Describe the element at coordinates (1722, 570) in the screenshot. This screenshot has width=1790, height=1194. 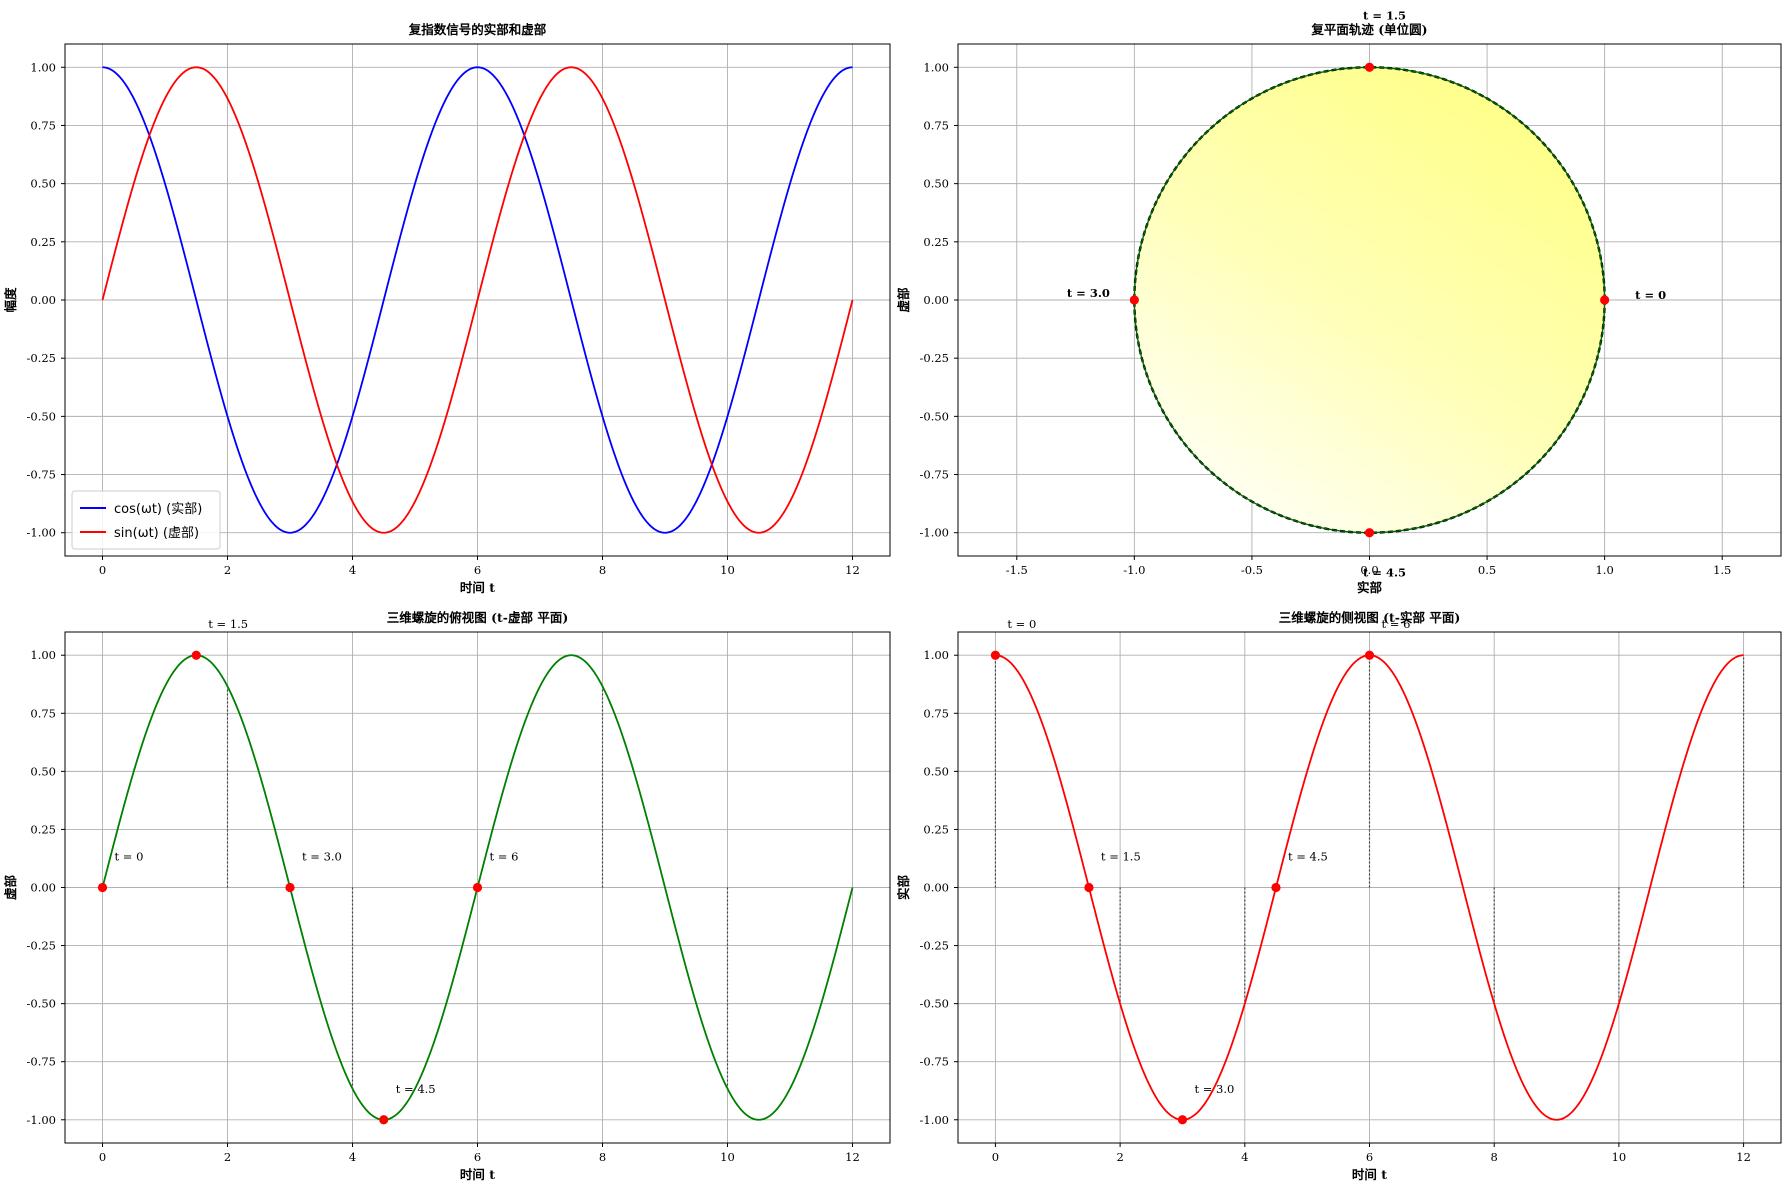
I see `x-tick-label: 1.5` at that location.